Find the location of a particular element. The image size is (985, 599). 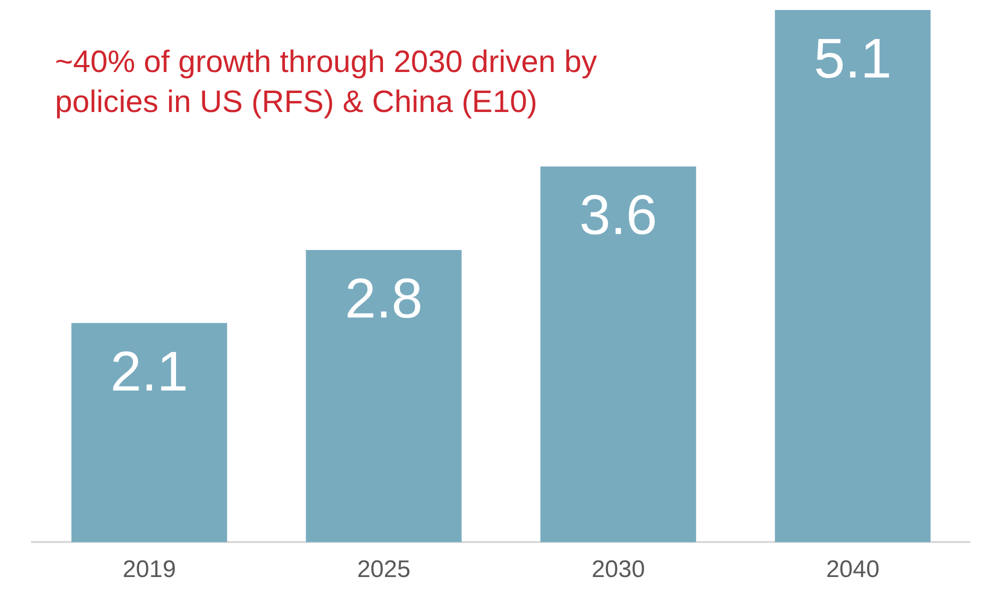

data-label: 2.1 is located at coordinates (149, 370).